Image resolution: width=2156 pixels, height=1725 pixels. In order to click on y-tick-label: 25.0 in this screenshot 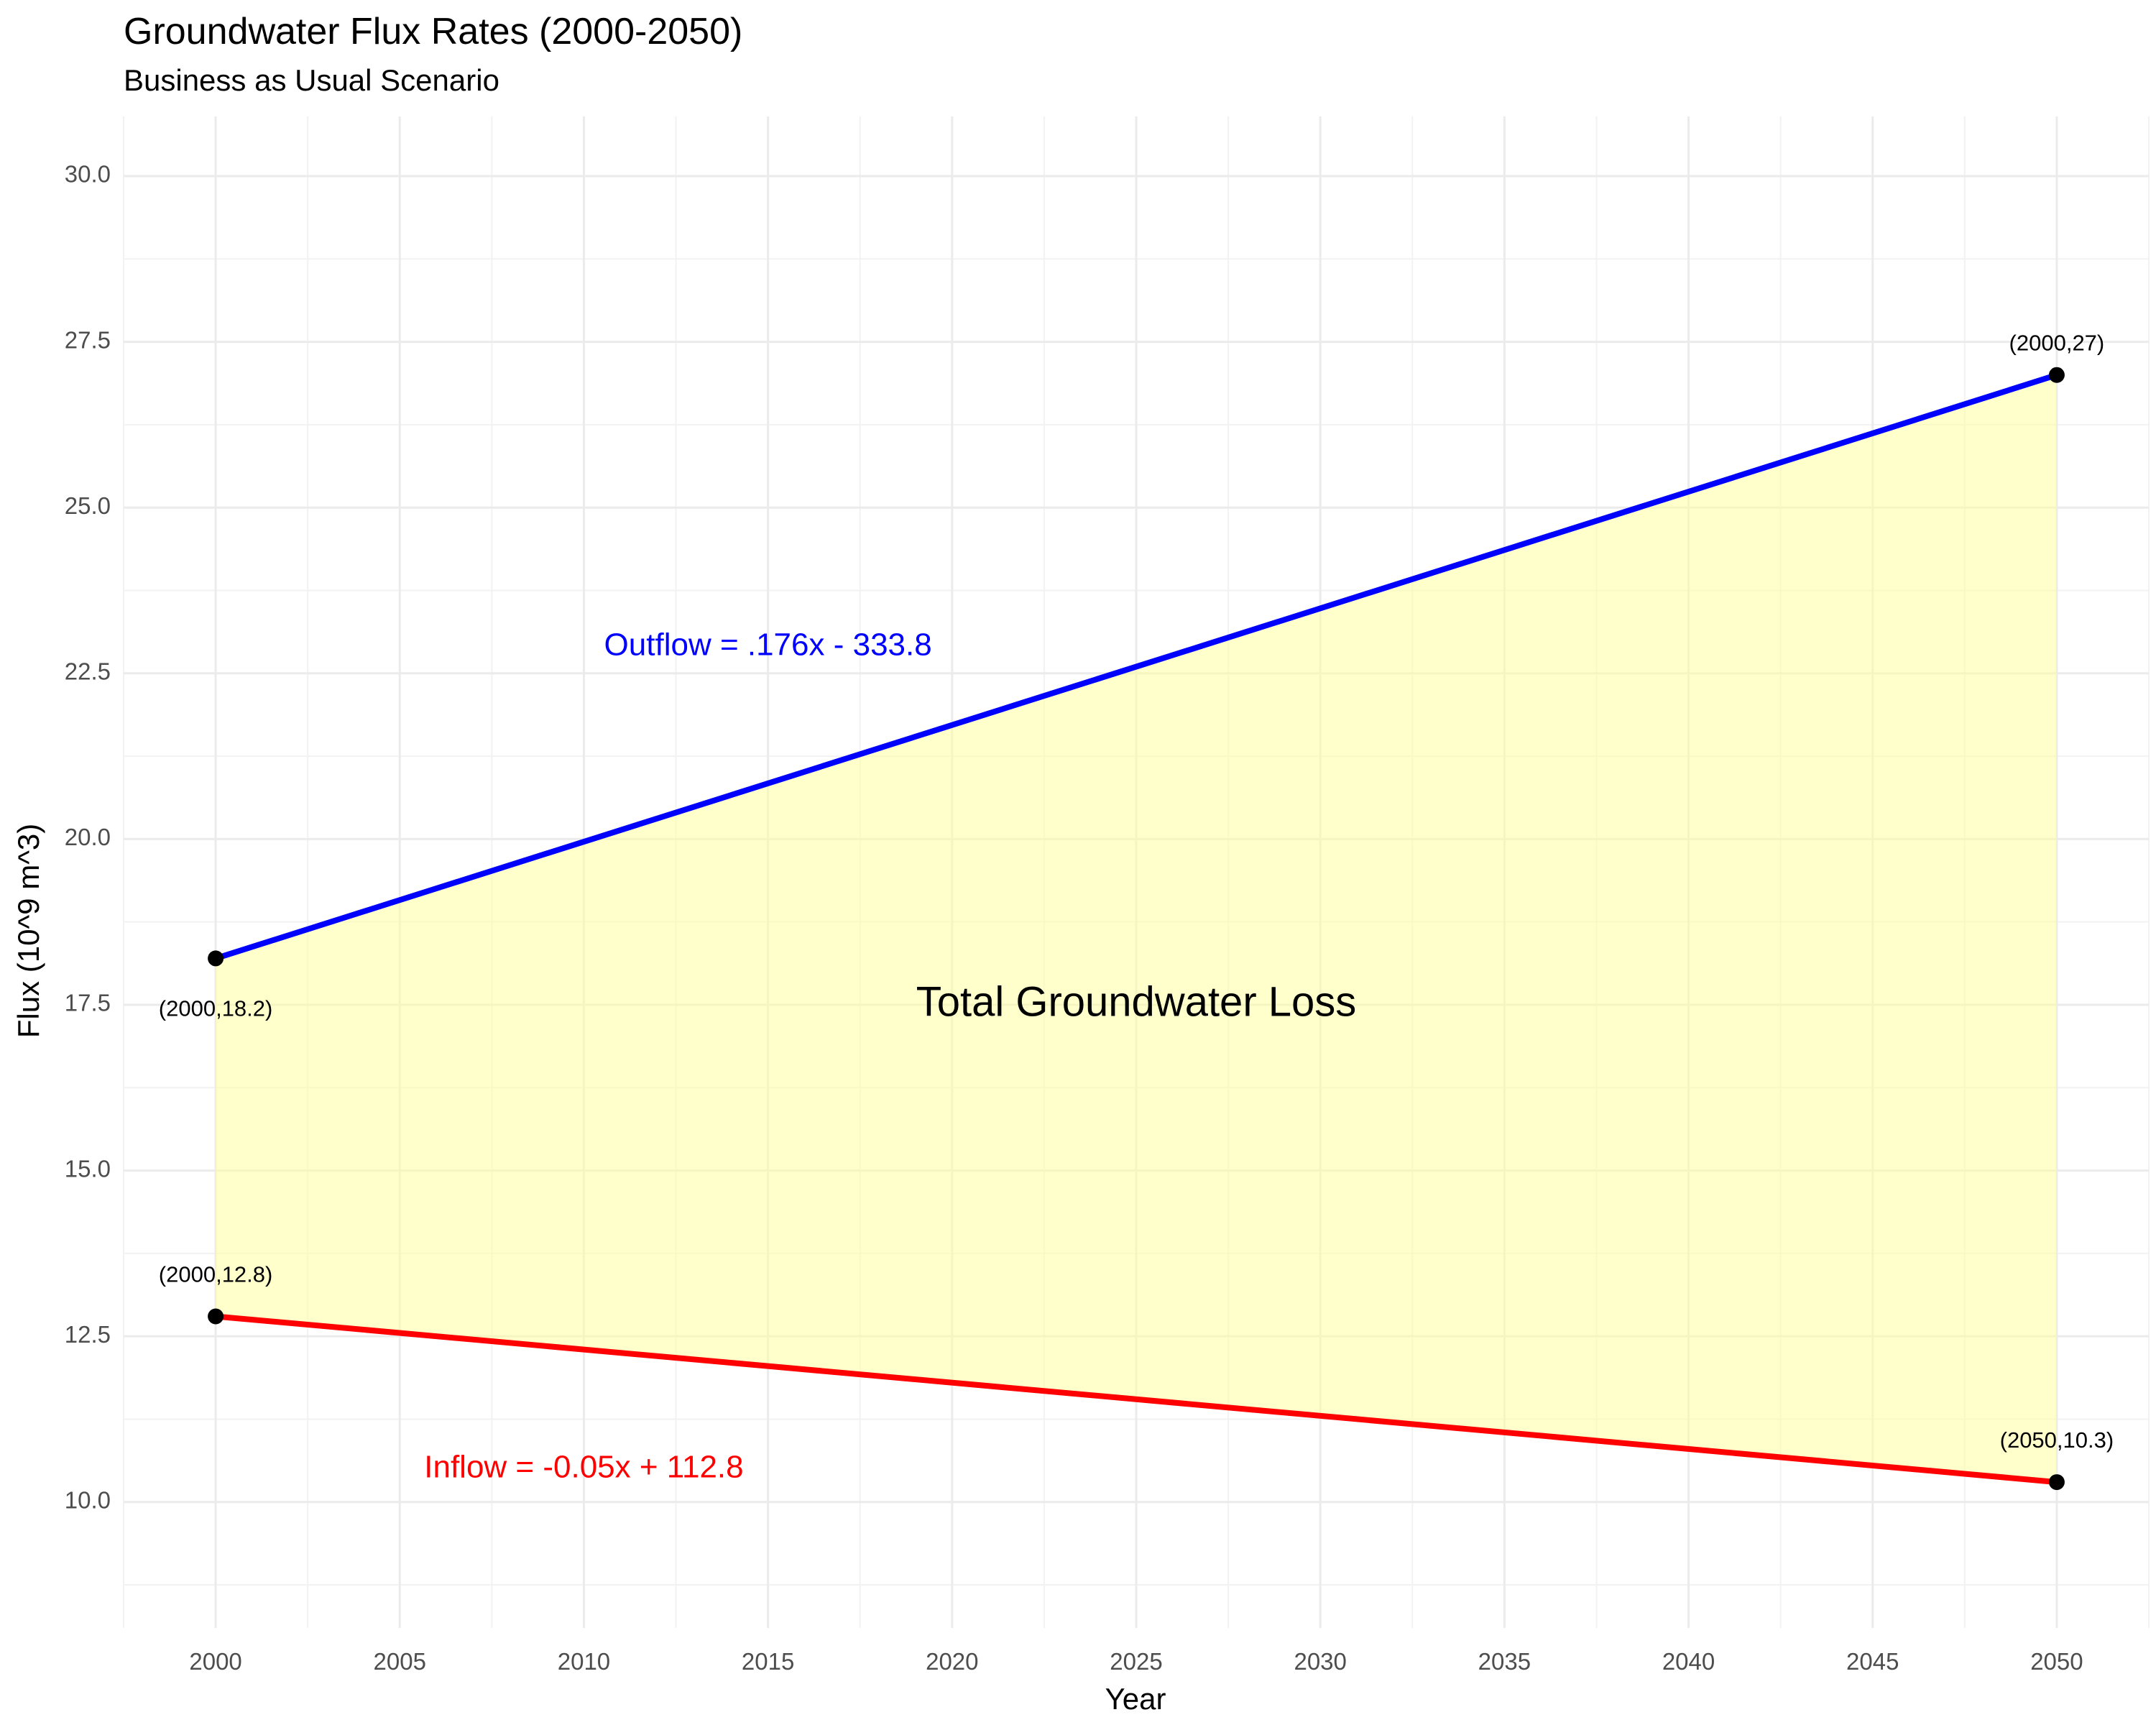, I will do `click(88, 505)`.